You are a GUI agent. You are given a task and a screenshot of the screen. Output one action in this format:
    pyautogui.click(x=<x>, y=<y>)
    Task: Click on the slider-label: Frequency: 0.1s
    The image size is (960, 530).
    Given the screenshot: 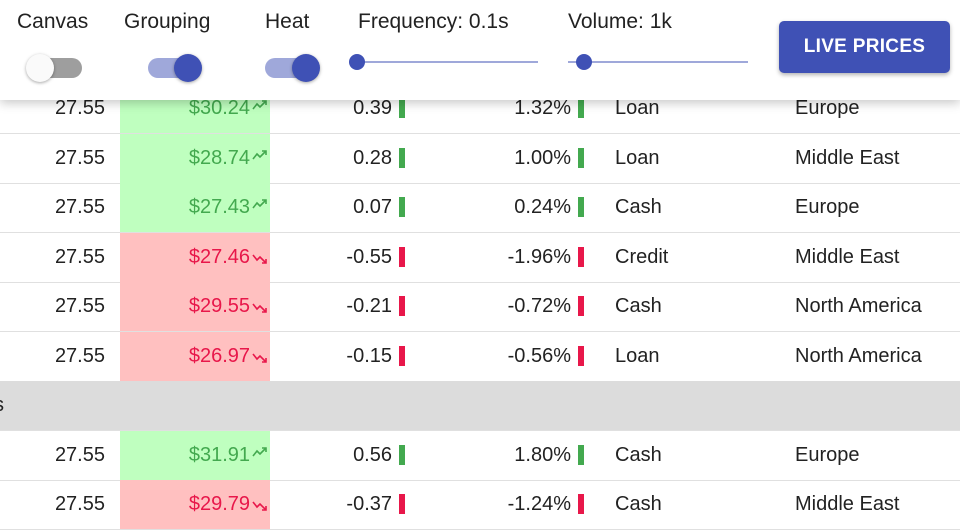 What is the action you would take?
    pyautogui.click(x=433, y=21)
    